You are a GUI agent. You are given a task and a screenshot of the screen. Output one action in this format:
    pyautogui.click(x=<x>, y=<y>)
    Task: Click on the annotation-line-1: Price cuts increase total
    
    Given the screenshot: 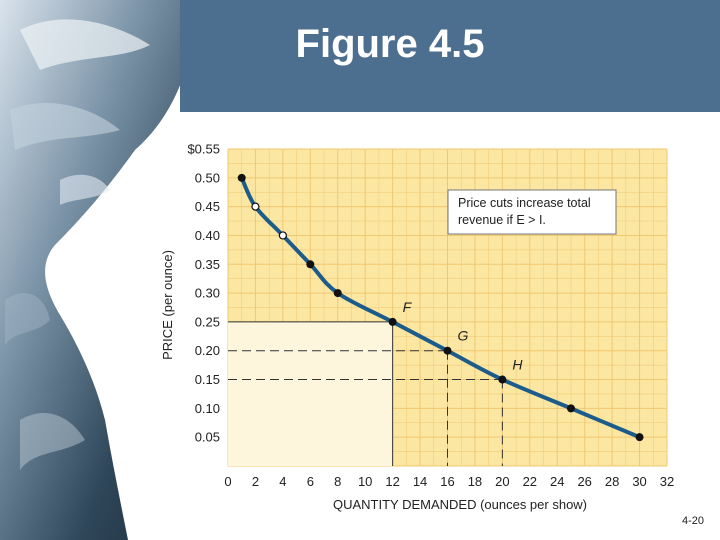 What is the action you would take?
    pyautogui.click(x=524, y=203)
    